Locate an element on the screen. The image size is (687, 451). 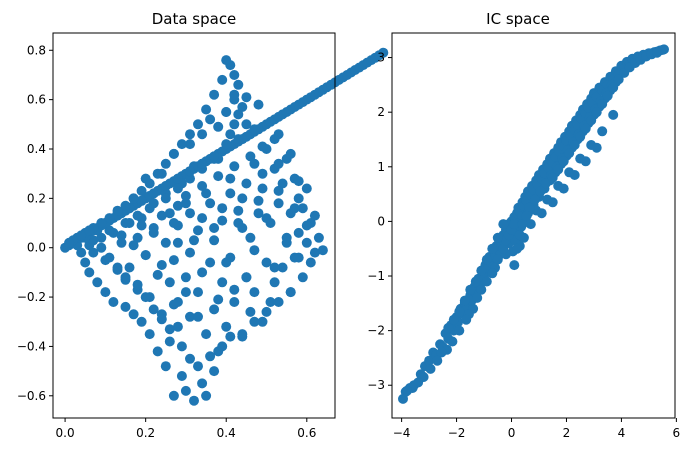
x-tick-label: 6 is located at coordinates (677, 433).